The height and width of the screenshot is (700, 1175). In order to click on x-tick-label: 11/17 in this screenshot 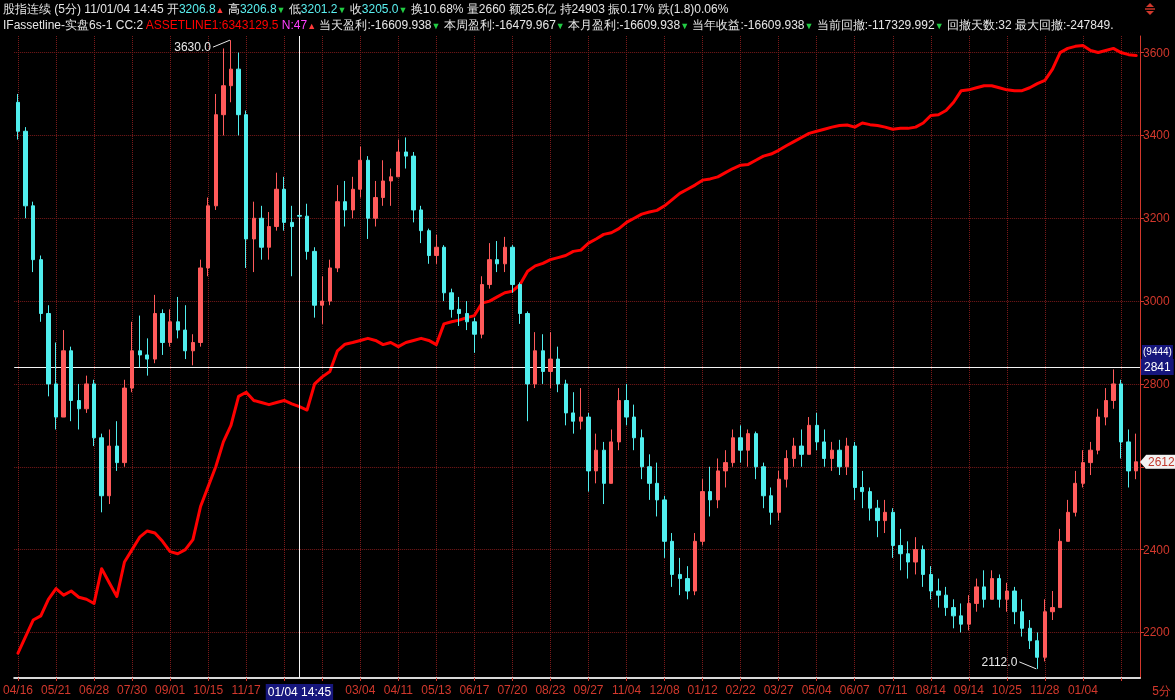, I will do `click(246, 690)`.